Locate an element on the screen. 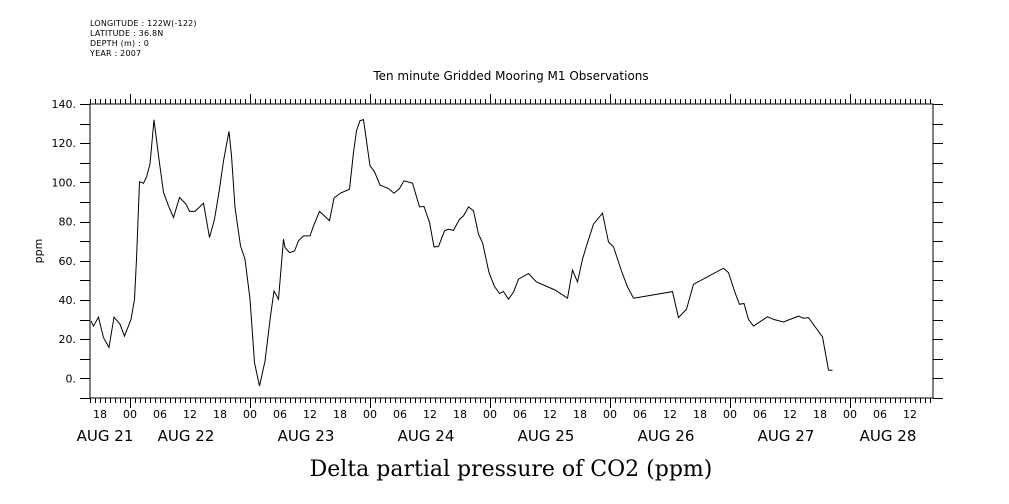 This screenshot has height=504, width=1009. x-axis-title: Delta partial pressure of CO2 (ppm) is located at coordinates (511, 469).